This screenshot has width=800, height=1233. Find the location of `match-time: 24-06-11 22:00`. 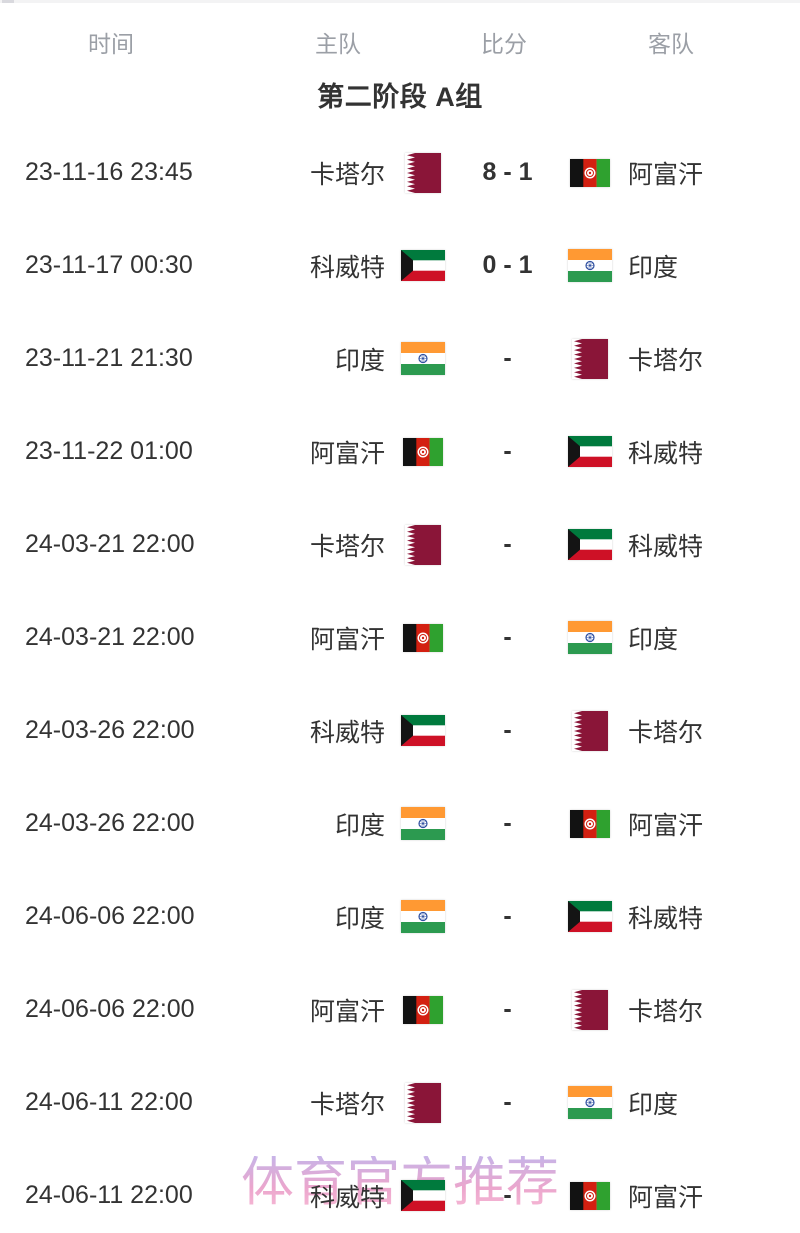

match-time: 24-06-11 22:00 is located at coordinates (109, 1195).